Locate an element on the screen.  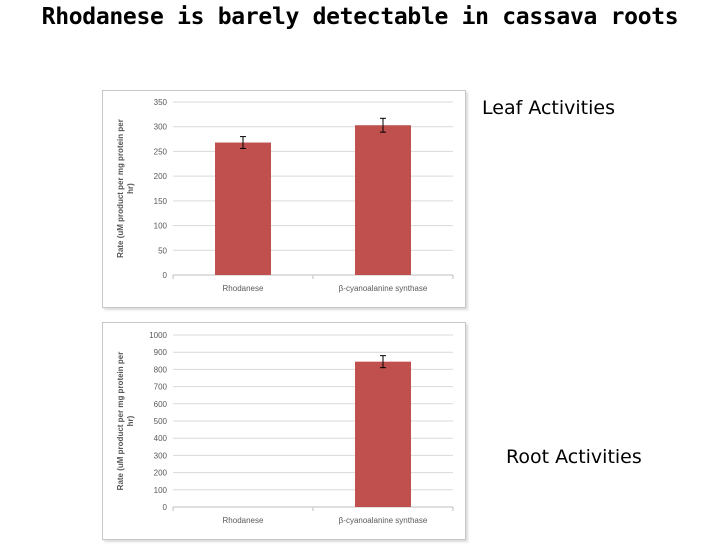
y-tick-label: 800 is located at coordinates (161, 369).